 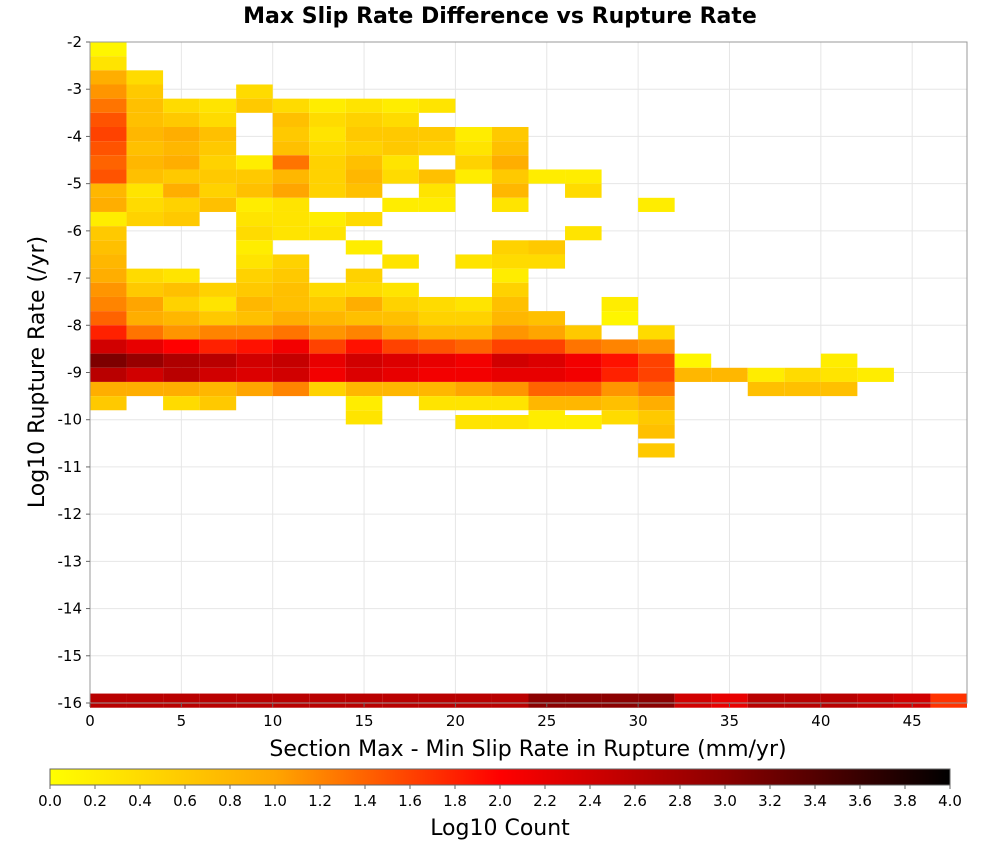 What do you see at coordinates (74, 89) in the screenshot?
I see `y-tick-label-1: -3` at bounding box center [74, 89].